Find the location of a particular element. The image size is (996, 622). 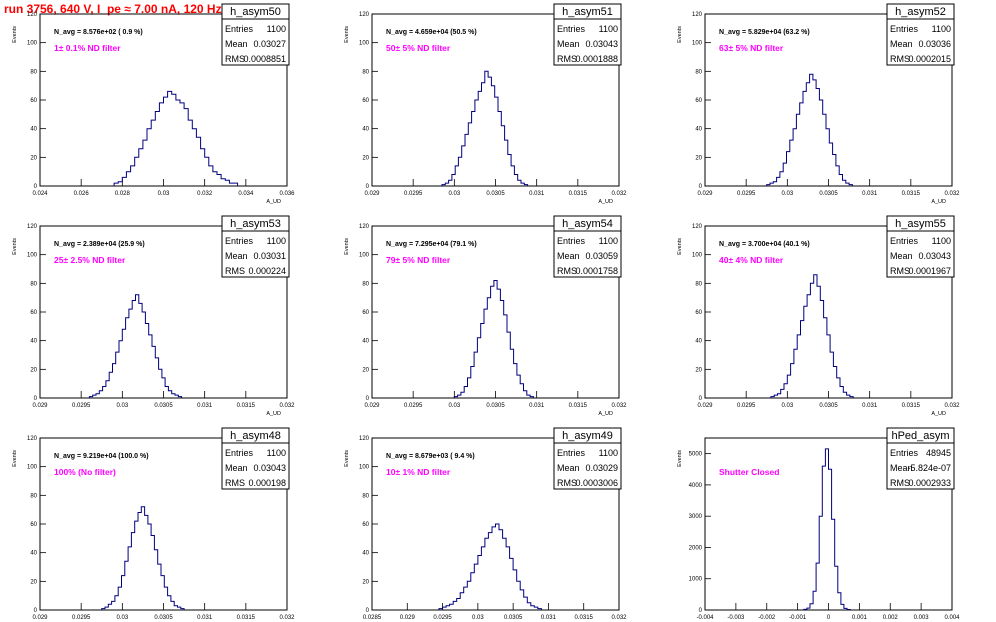

navg-label: N_avg = 9.219e+04 (100.0 %) is located at coordinates (101, 456).